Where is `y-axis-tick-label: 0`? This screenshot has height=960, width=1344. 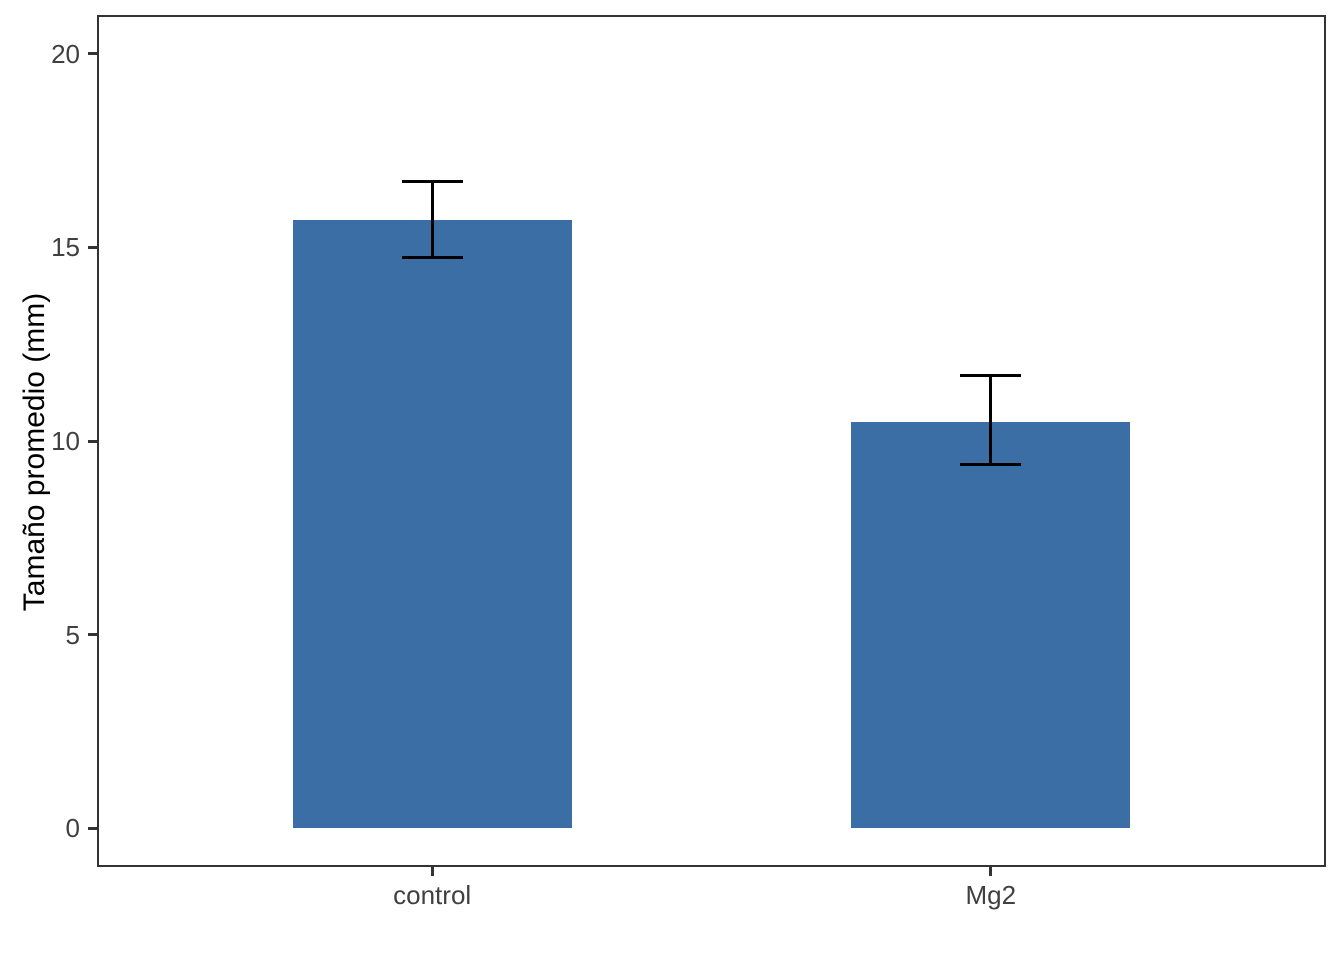 y-axis-tick-label: 0 is located at coordinates (72, 828).